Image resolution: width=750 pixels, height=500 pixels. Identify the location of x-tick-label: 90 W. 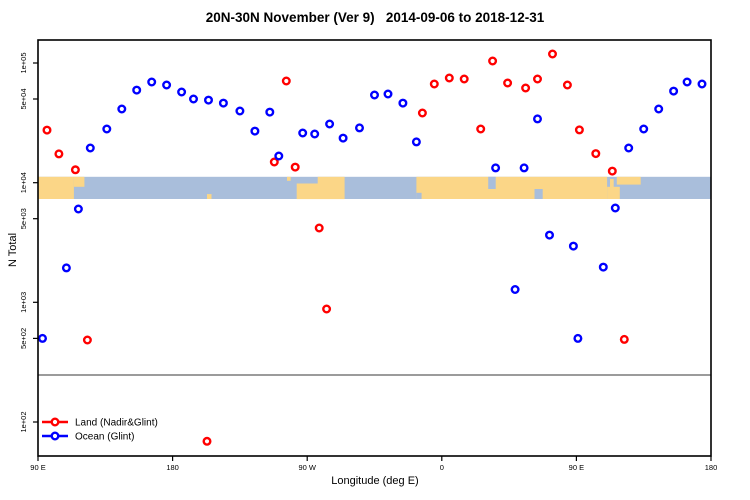
(307, 467).